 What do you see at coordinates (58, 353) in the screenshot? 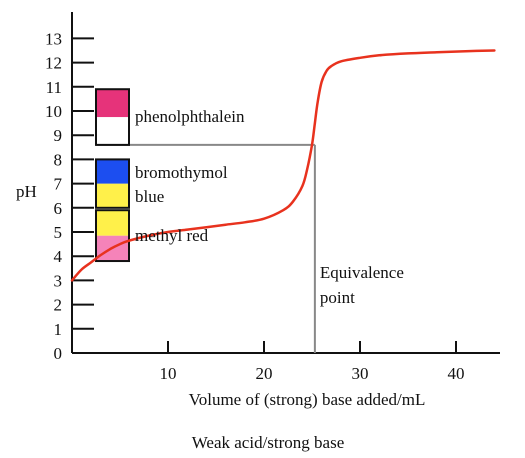
I see `y-tick-label: 0` at bounding box center [58, 353].